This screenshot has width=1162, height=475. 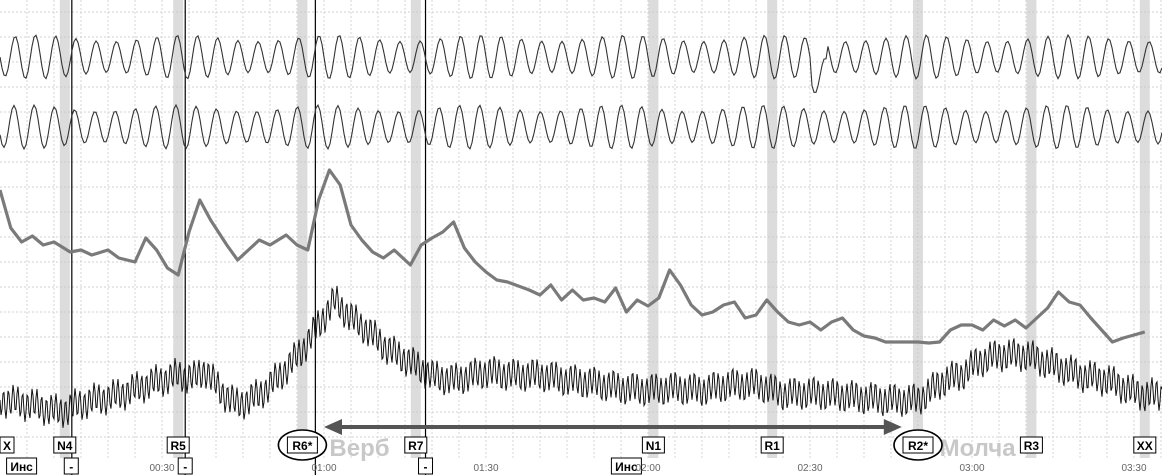 I want to click on stimulus-text-3: R6*, so click(x=302, y=446).